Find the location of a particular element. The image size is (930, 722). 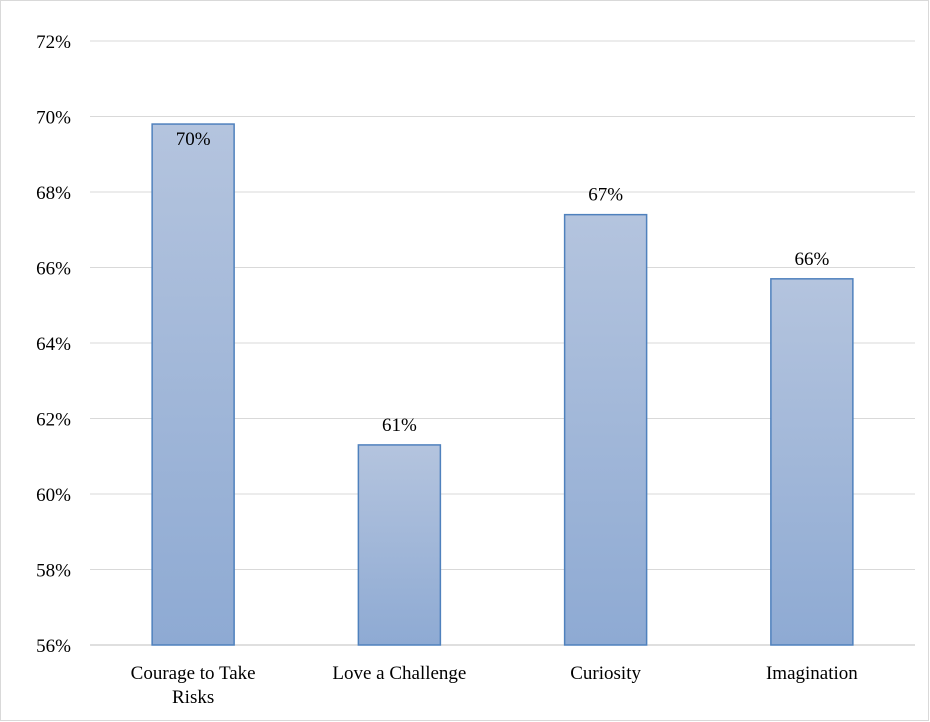

y-axis-tick-labels: 56% 58% 60% 62% 64% 66% 68% 70% 72% is located at coordinates (53, 344).